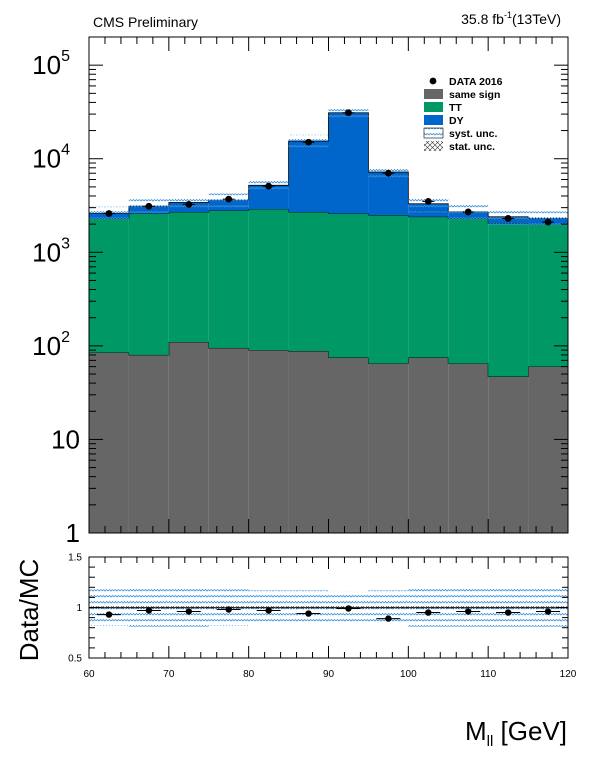 The width and height of the screenshot is (598, 773). Describe the element at coordinates (455, 108) in the screenshot. I see `legend-label: TT` at that location.